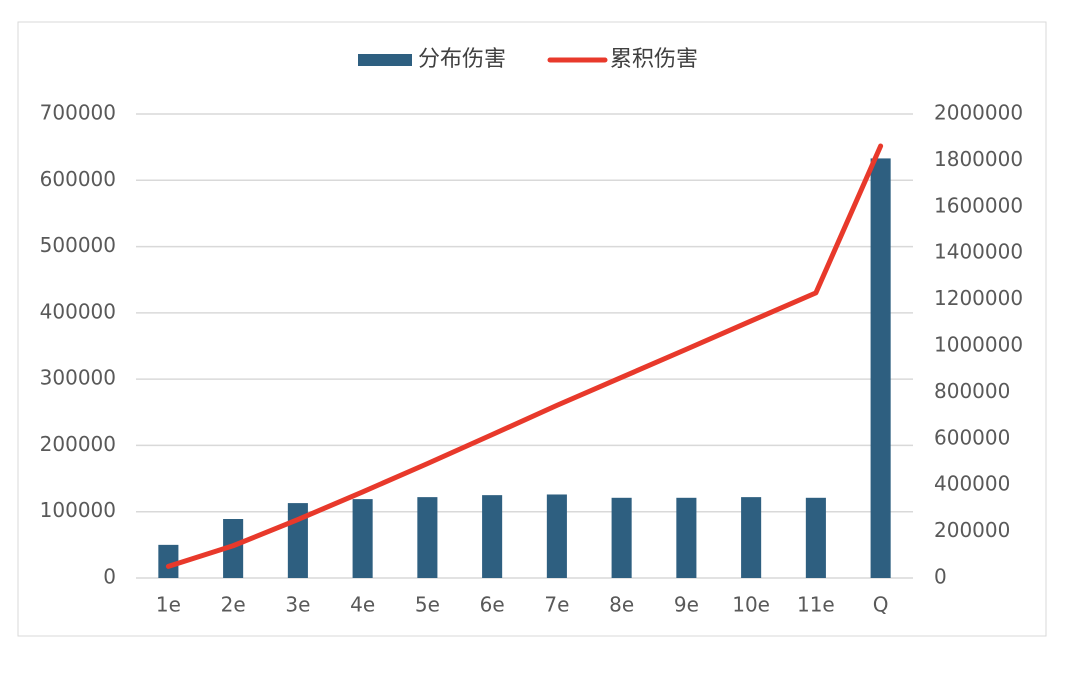  What do you see at coordinates (78, 113) in the screenshot?
I see `y-tick-label: 700000` at bounding box center [78, 113].